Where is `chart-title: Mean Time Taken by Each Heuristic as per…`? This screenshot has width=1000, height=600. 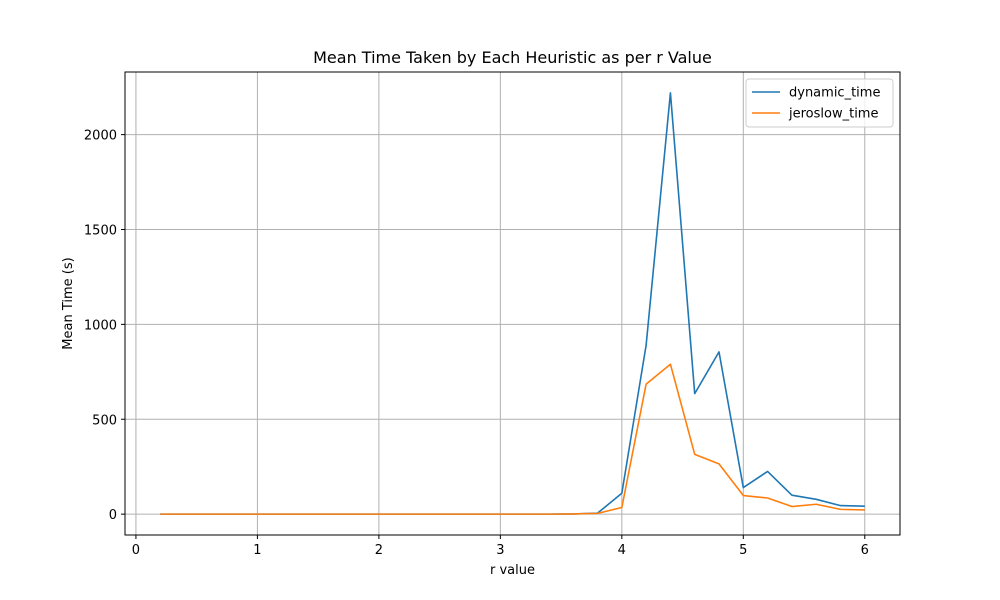
chart-title: Mean Time Taken by Each Heuristic as per… is located at coordinates (512, 57).